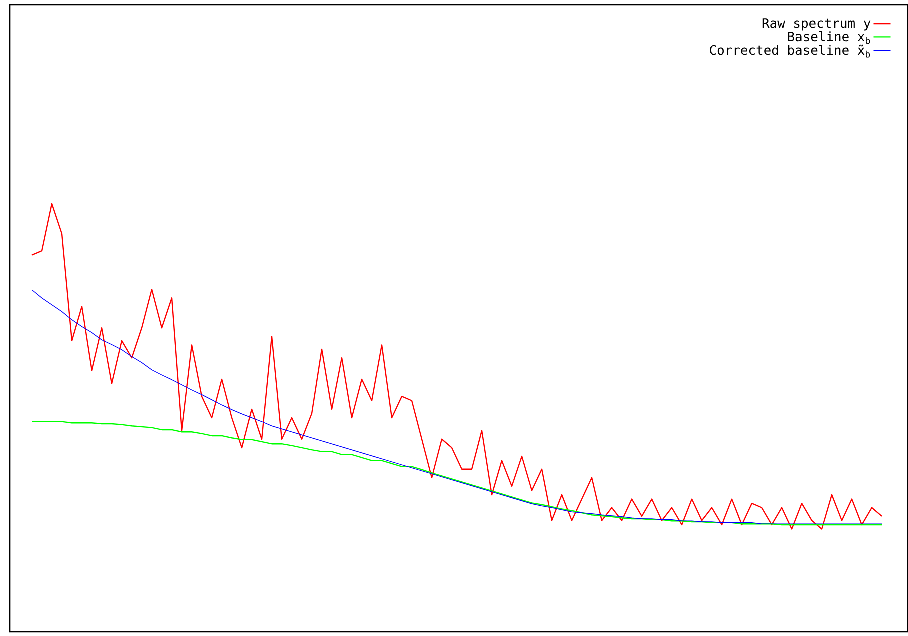  What do you see at coordinates (829, 38) in the screenshot?
I see `legend-label: Baseline x$_{b}$` at bounding box center [829, 38].